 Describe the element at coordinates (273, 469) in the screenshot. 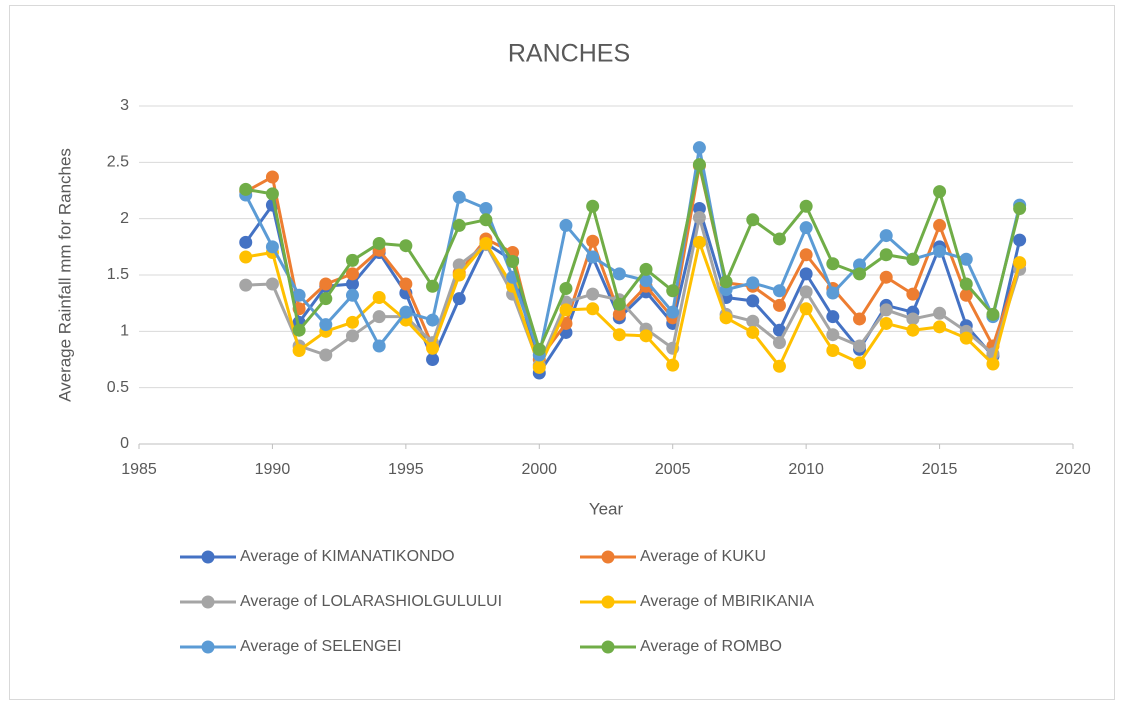

I see `x-tick-label: 1990` at that location.